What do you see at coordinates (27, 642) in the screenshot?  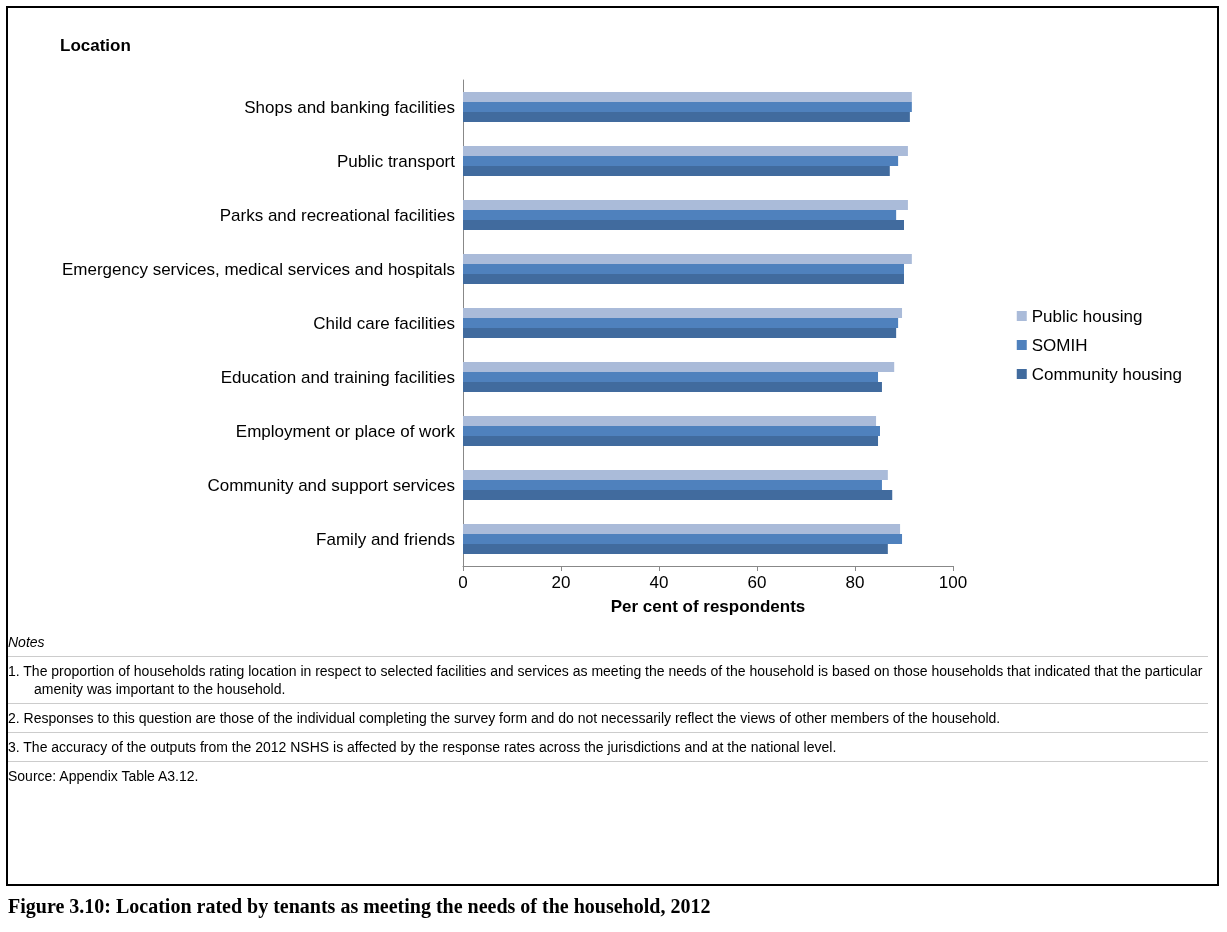 I see `text: Notes` at bounding box center [27, 642].